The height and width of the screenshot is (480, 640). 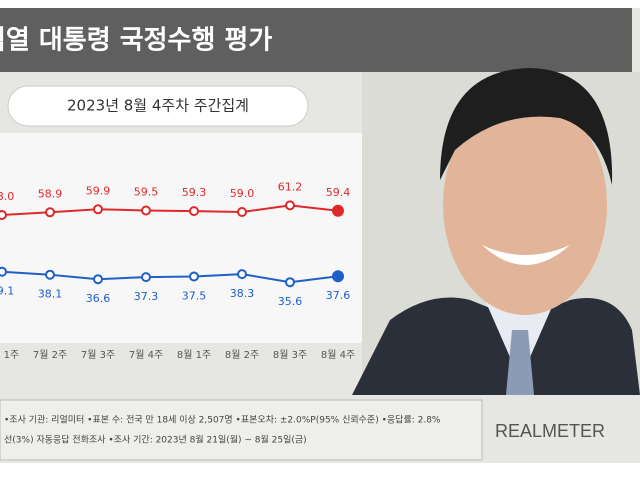 What do you see at coordinates (525, 205) in the screenshot?
I see `face` at bounding box center [525, 205].